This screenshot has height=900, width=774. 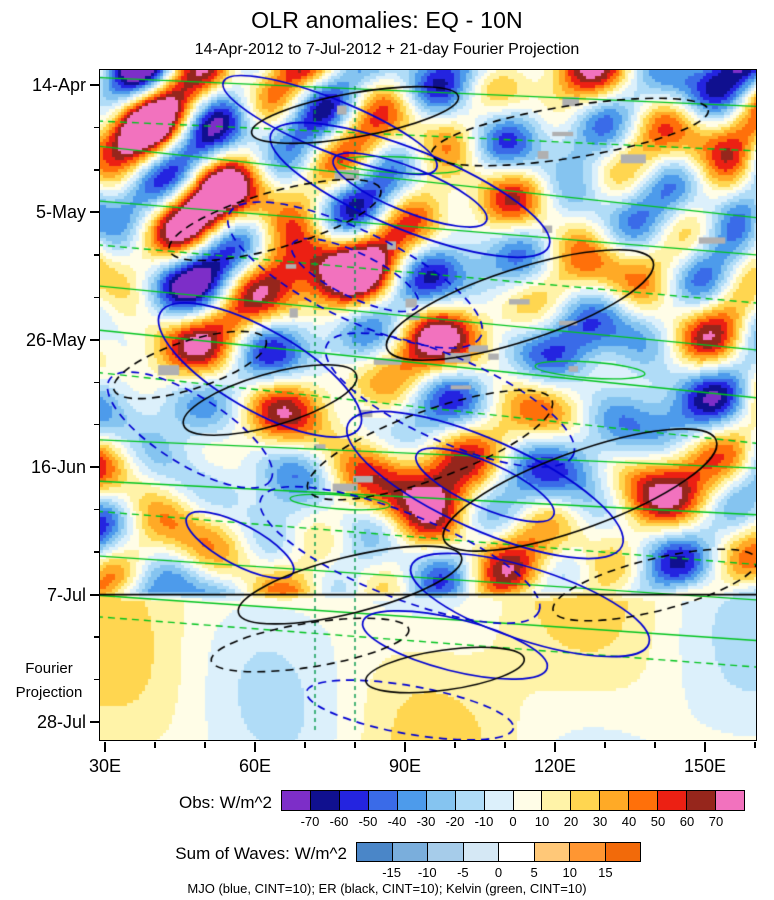 I want to click on colorbar-tick-label: -20, so click(x=455, y=821).